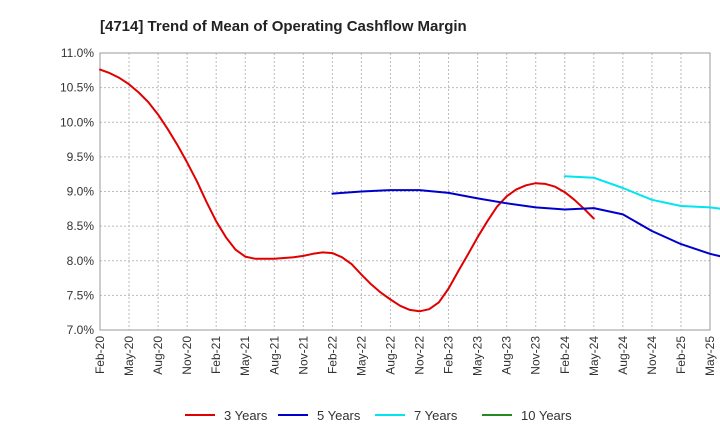 This screenshot has width=720, height=445. Describe the element at coordinates (81, 226) in the screenshot. I see `y-tick-label: 8.5%` at that location.